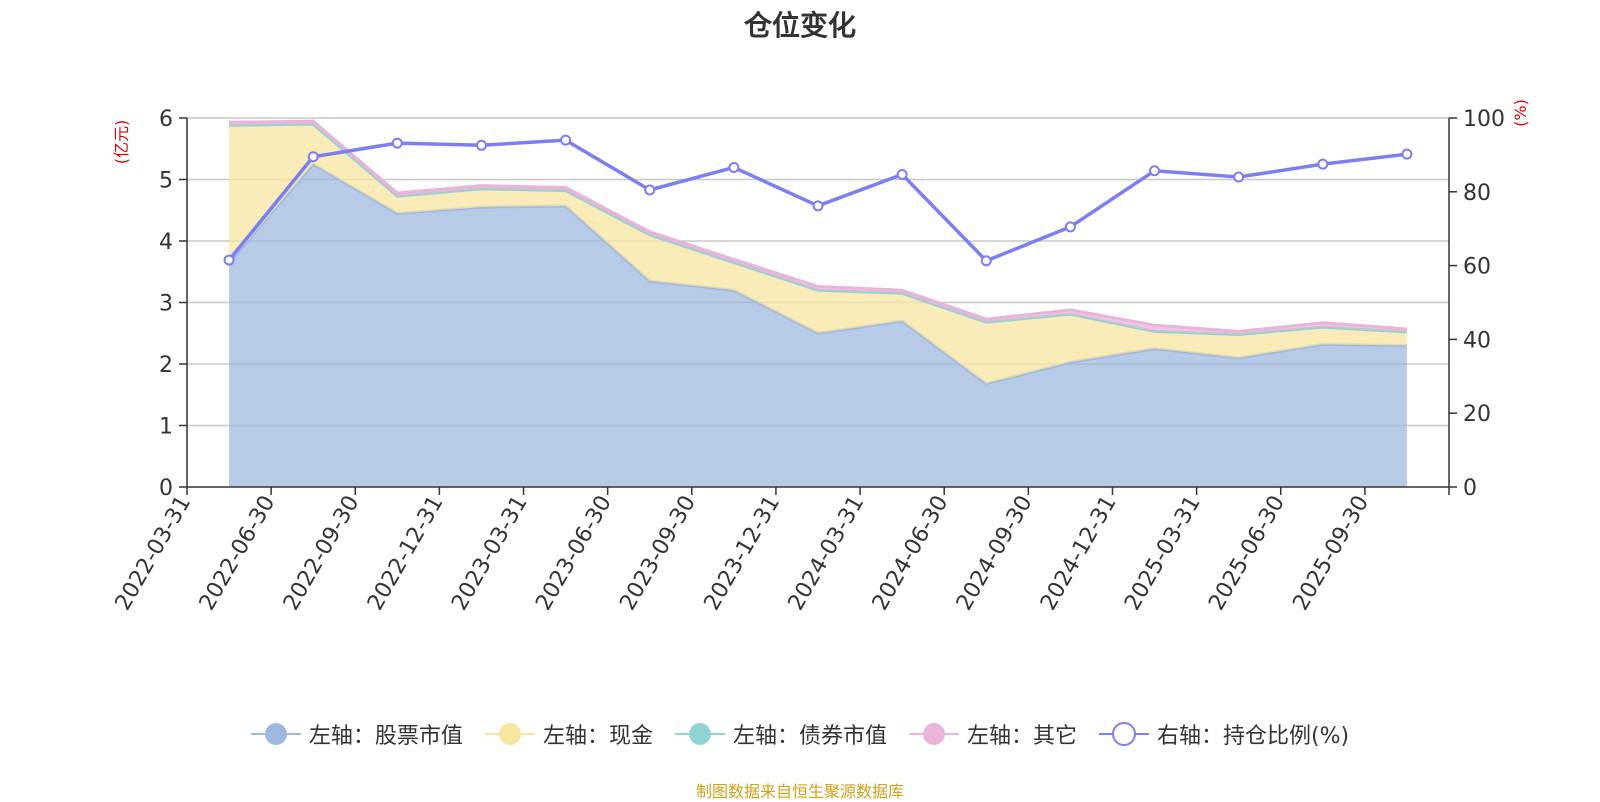 The height and width of the screenshot is (802, 1600). What do you see at coordinates (238, 553) in the screenshot?
I see `x-axis-tick-label: 2022-06-30` at bounding box center [238, 553].